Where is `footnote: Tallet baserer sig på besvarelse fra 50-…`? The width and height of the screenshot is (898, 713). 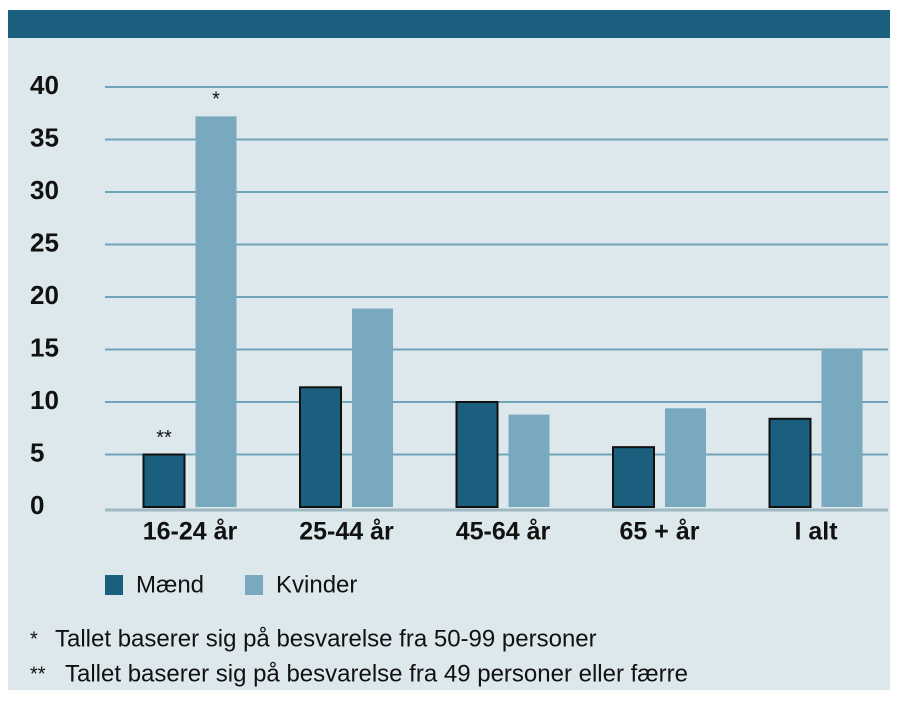 footnote: Tallet baserer sig på besvarelse fra 50-… is located at coordinates (326, 638).